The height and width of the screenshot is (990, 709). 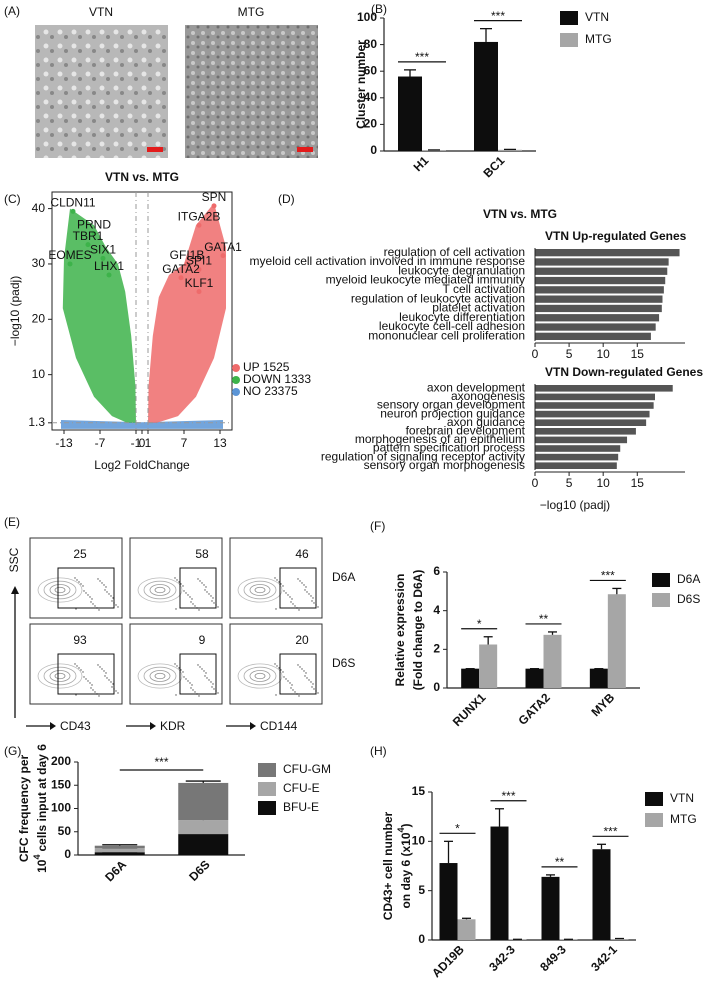 What do you see at coordinates (184, 443) in the screenshot?
I see `x-tick-label: 7` at bounding box center [184, 443].